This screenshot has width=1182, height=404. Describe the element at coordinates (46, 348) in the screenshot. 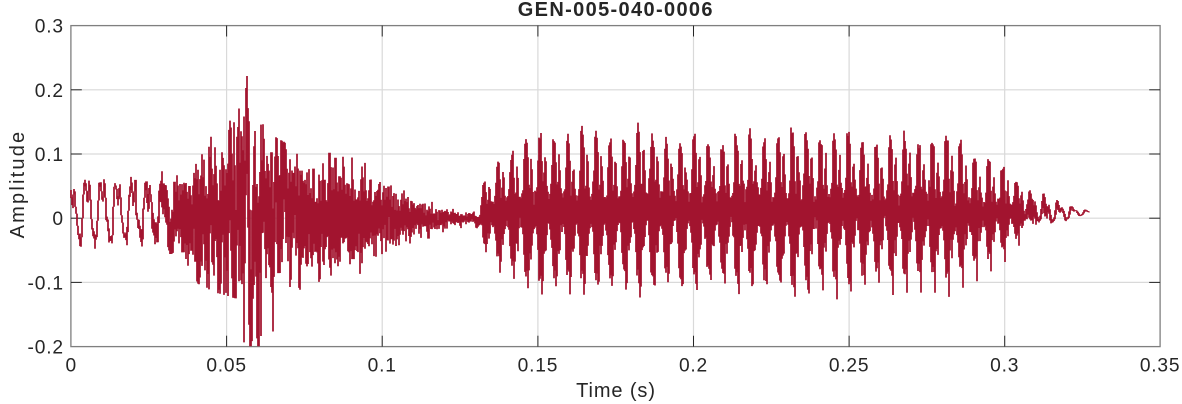

I see `svg-text: -0.2` at that location.